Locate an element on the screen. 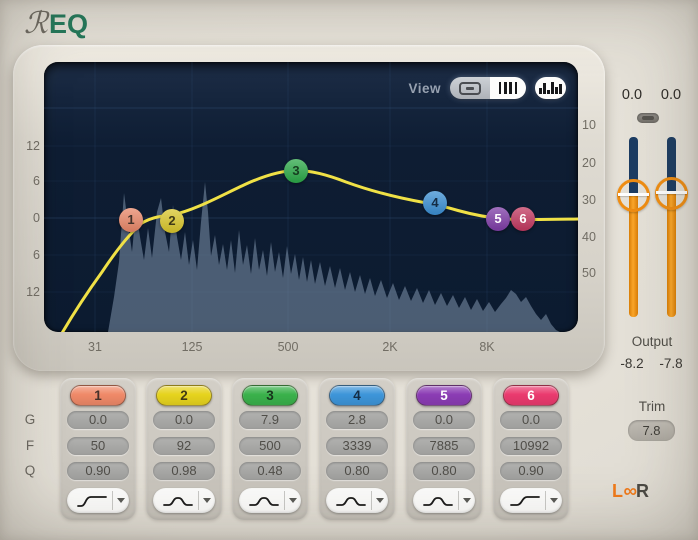  curve-view-icon is located at coordinates (470, 88).